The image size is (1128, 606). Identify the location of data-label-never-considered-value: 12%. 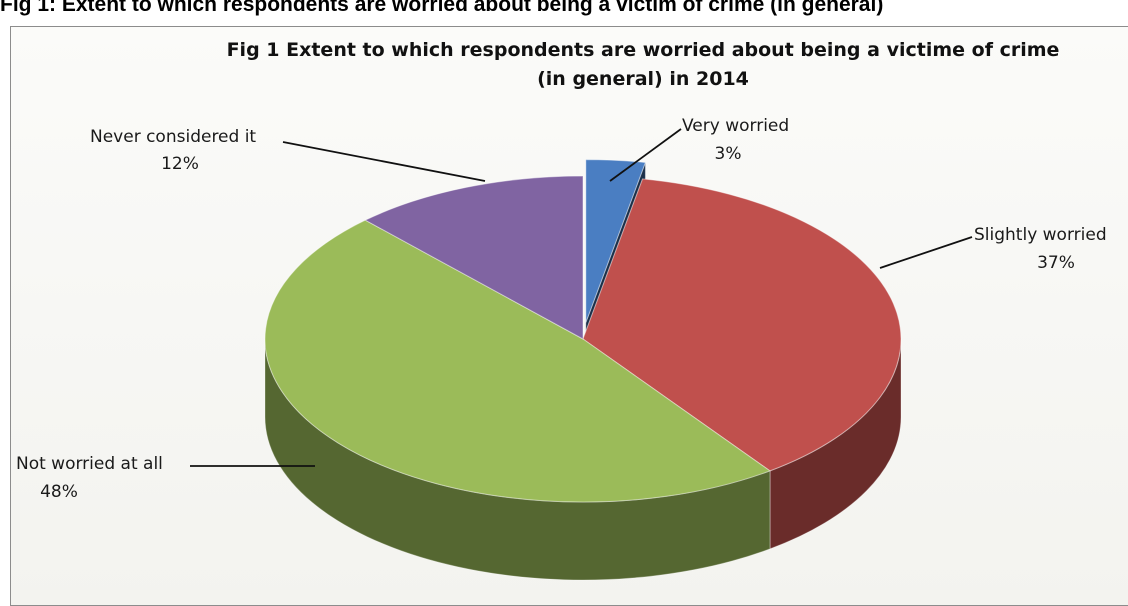
(180, 164).